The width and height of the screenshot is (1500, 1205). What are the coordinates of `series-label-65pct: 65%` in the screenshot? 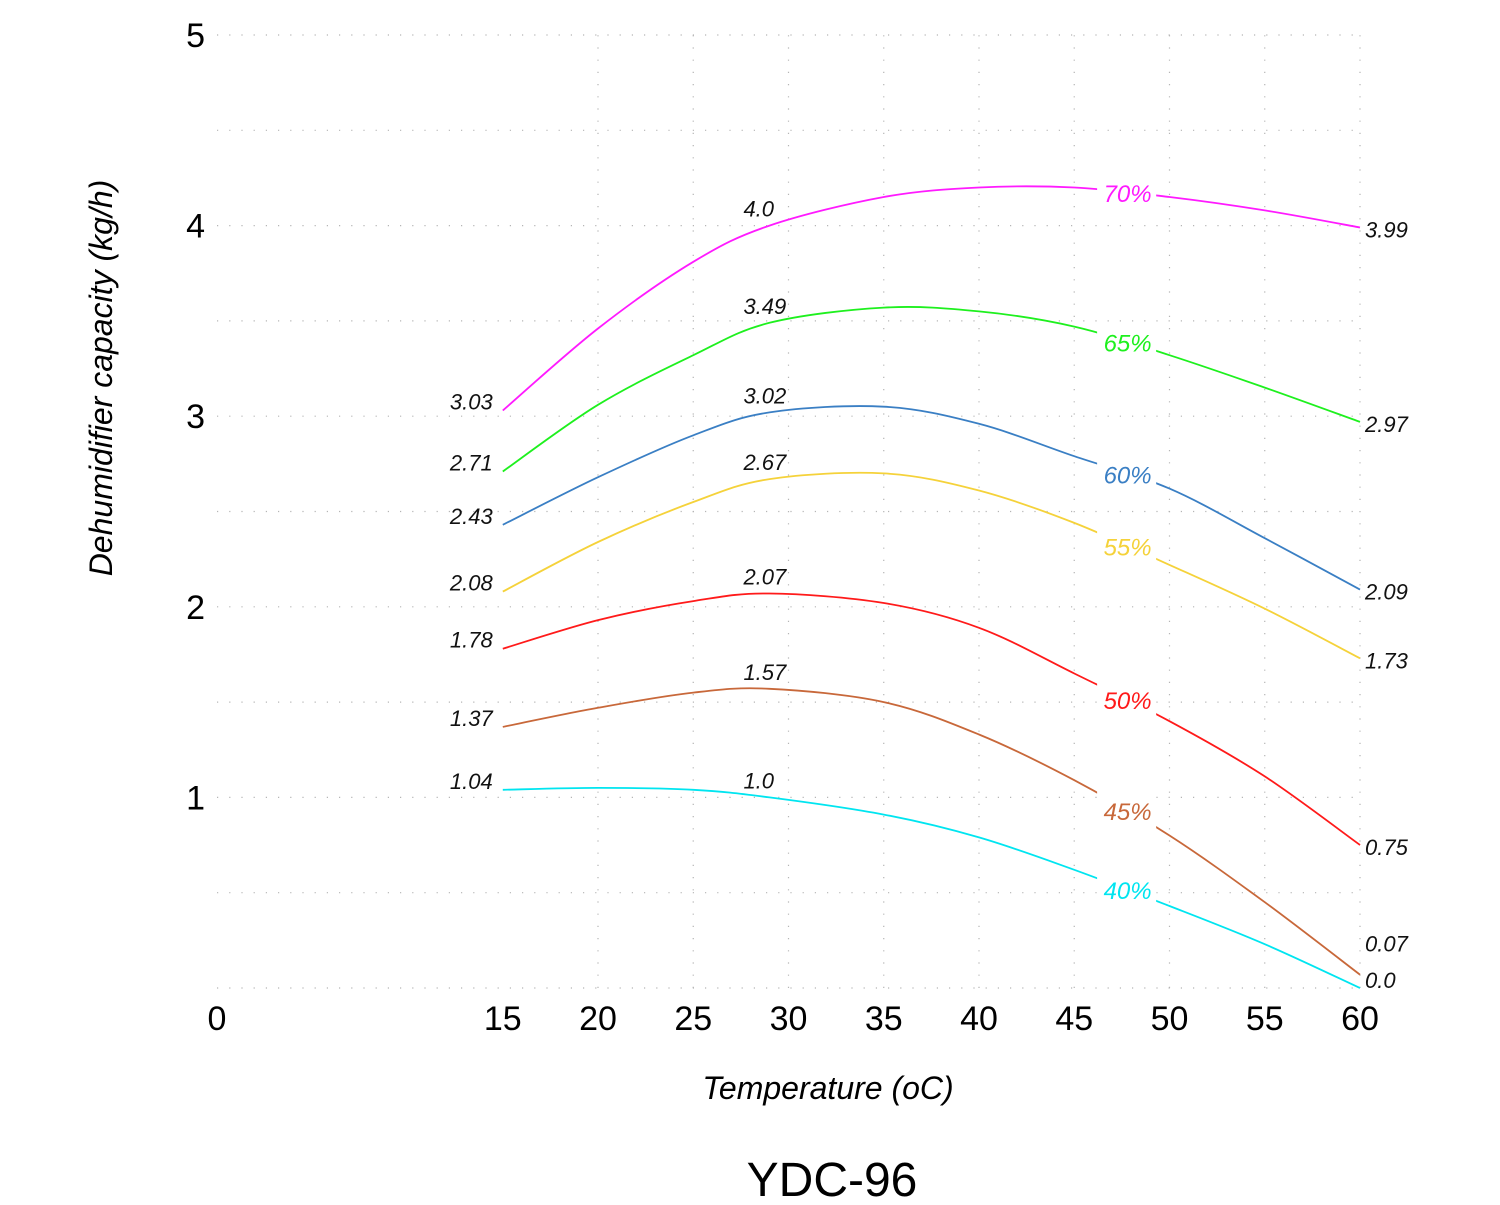 It's located at (1128, 344).